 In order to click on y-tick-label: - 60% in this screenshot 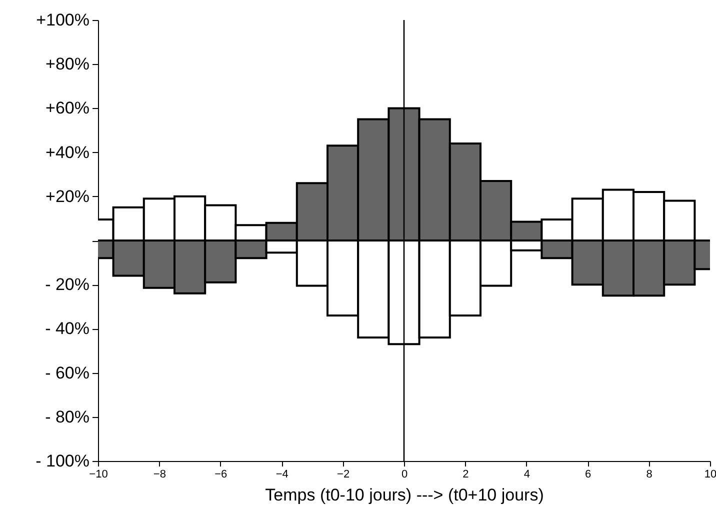, I will do `click(67, 372)`.